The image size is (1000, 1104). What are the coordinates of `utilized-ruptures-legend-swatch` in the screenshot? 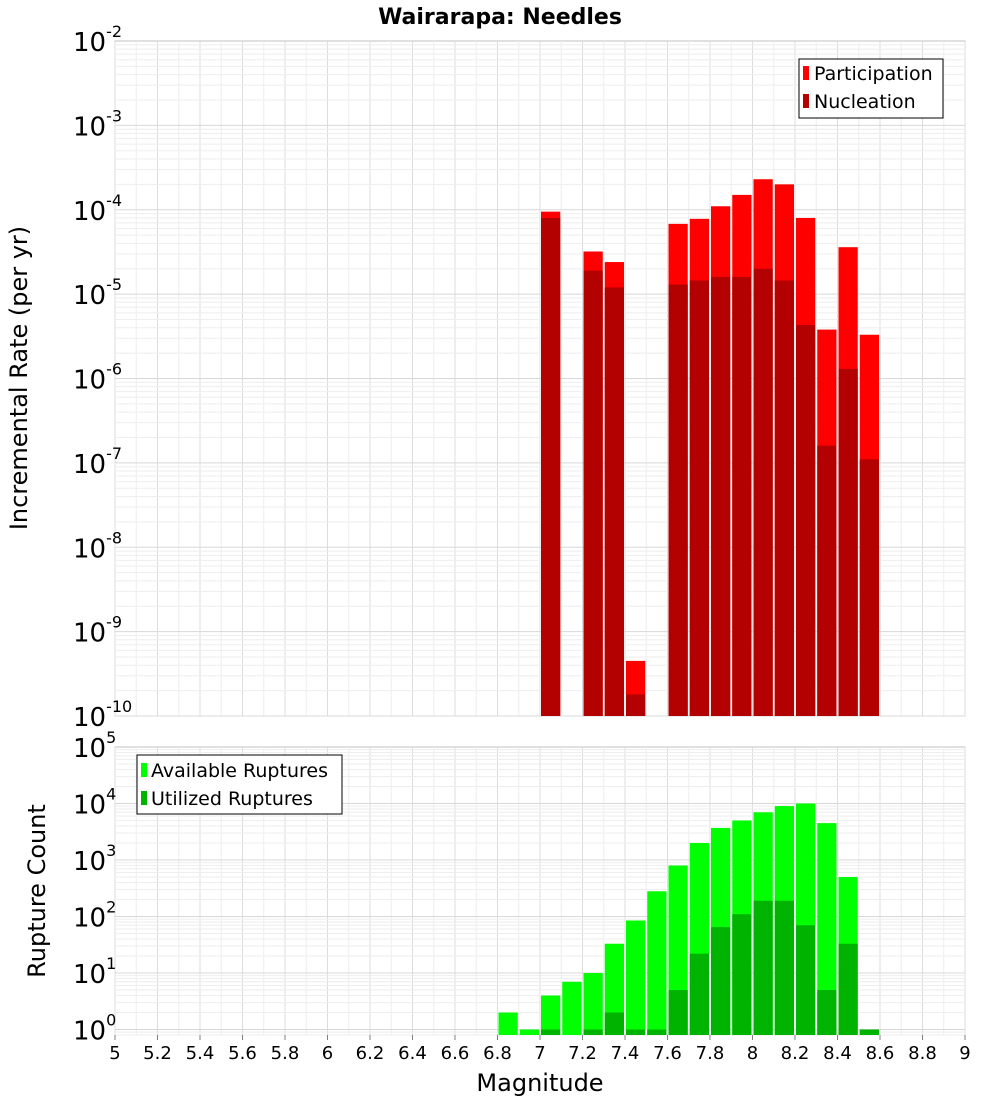 It's located at (144, 798).